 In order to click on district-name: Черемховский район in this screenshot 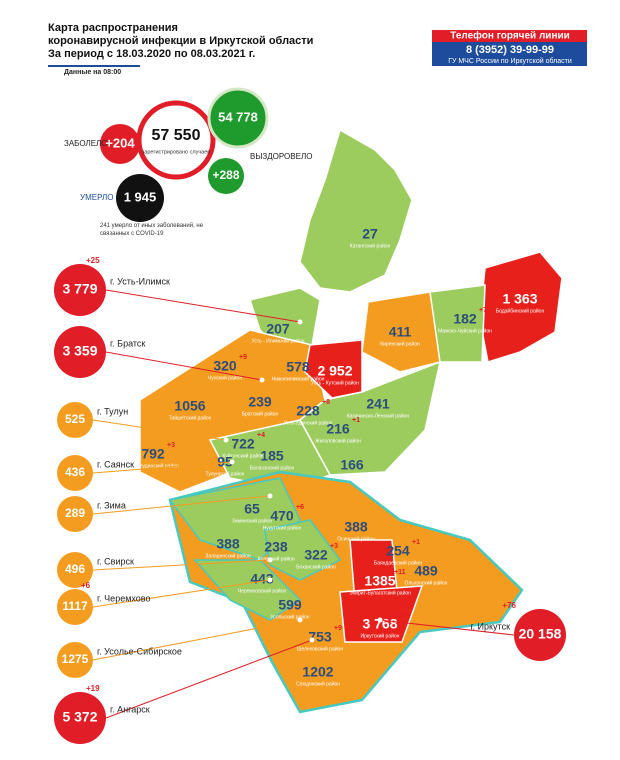, I will do `click(262, 590)`.